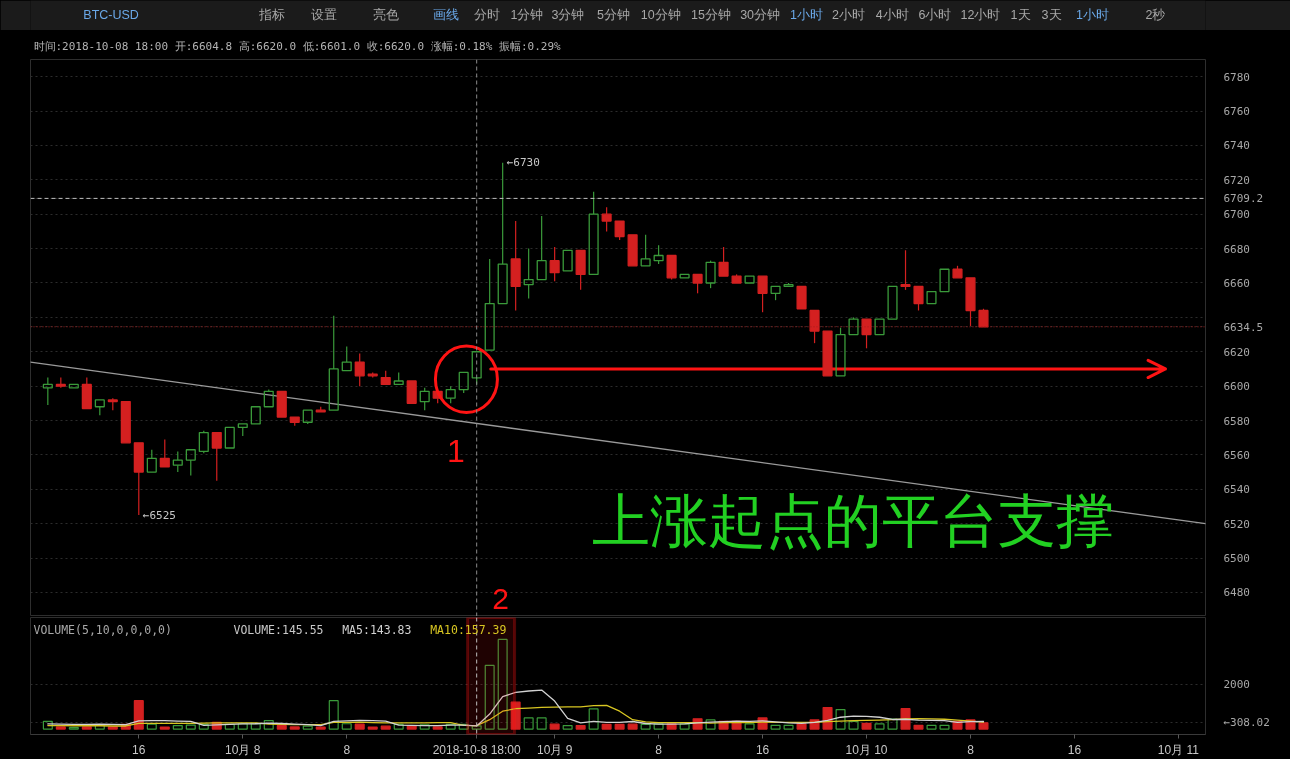  What do you see at coordinates (523, 163) in the screenshot?
I see `annotation: ←6730` at bounding box center [523, 163].